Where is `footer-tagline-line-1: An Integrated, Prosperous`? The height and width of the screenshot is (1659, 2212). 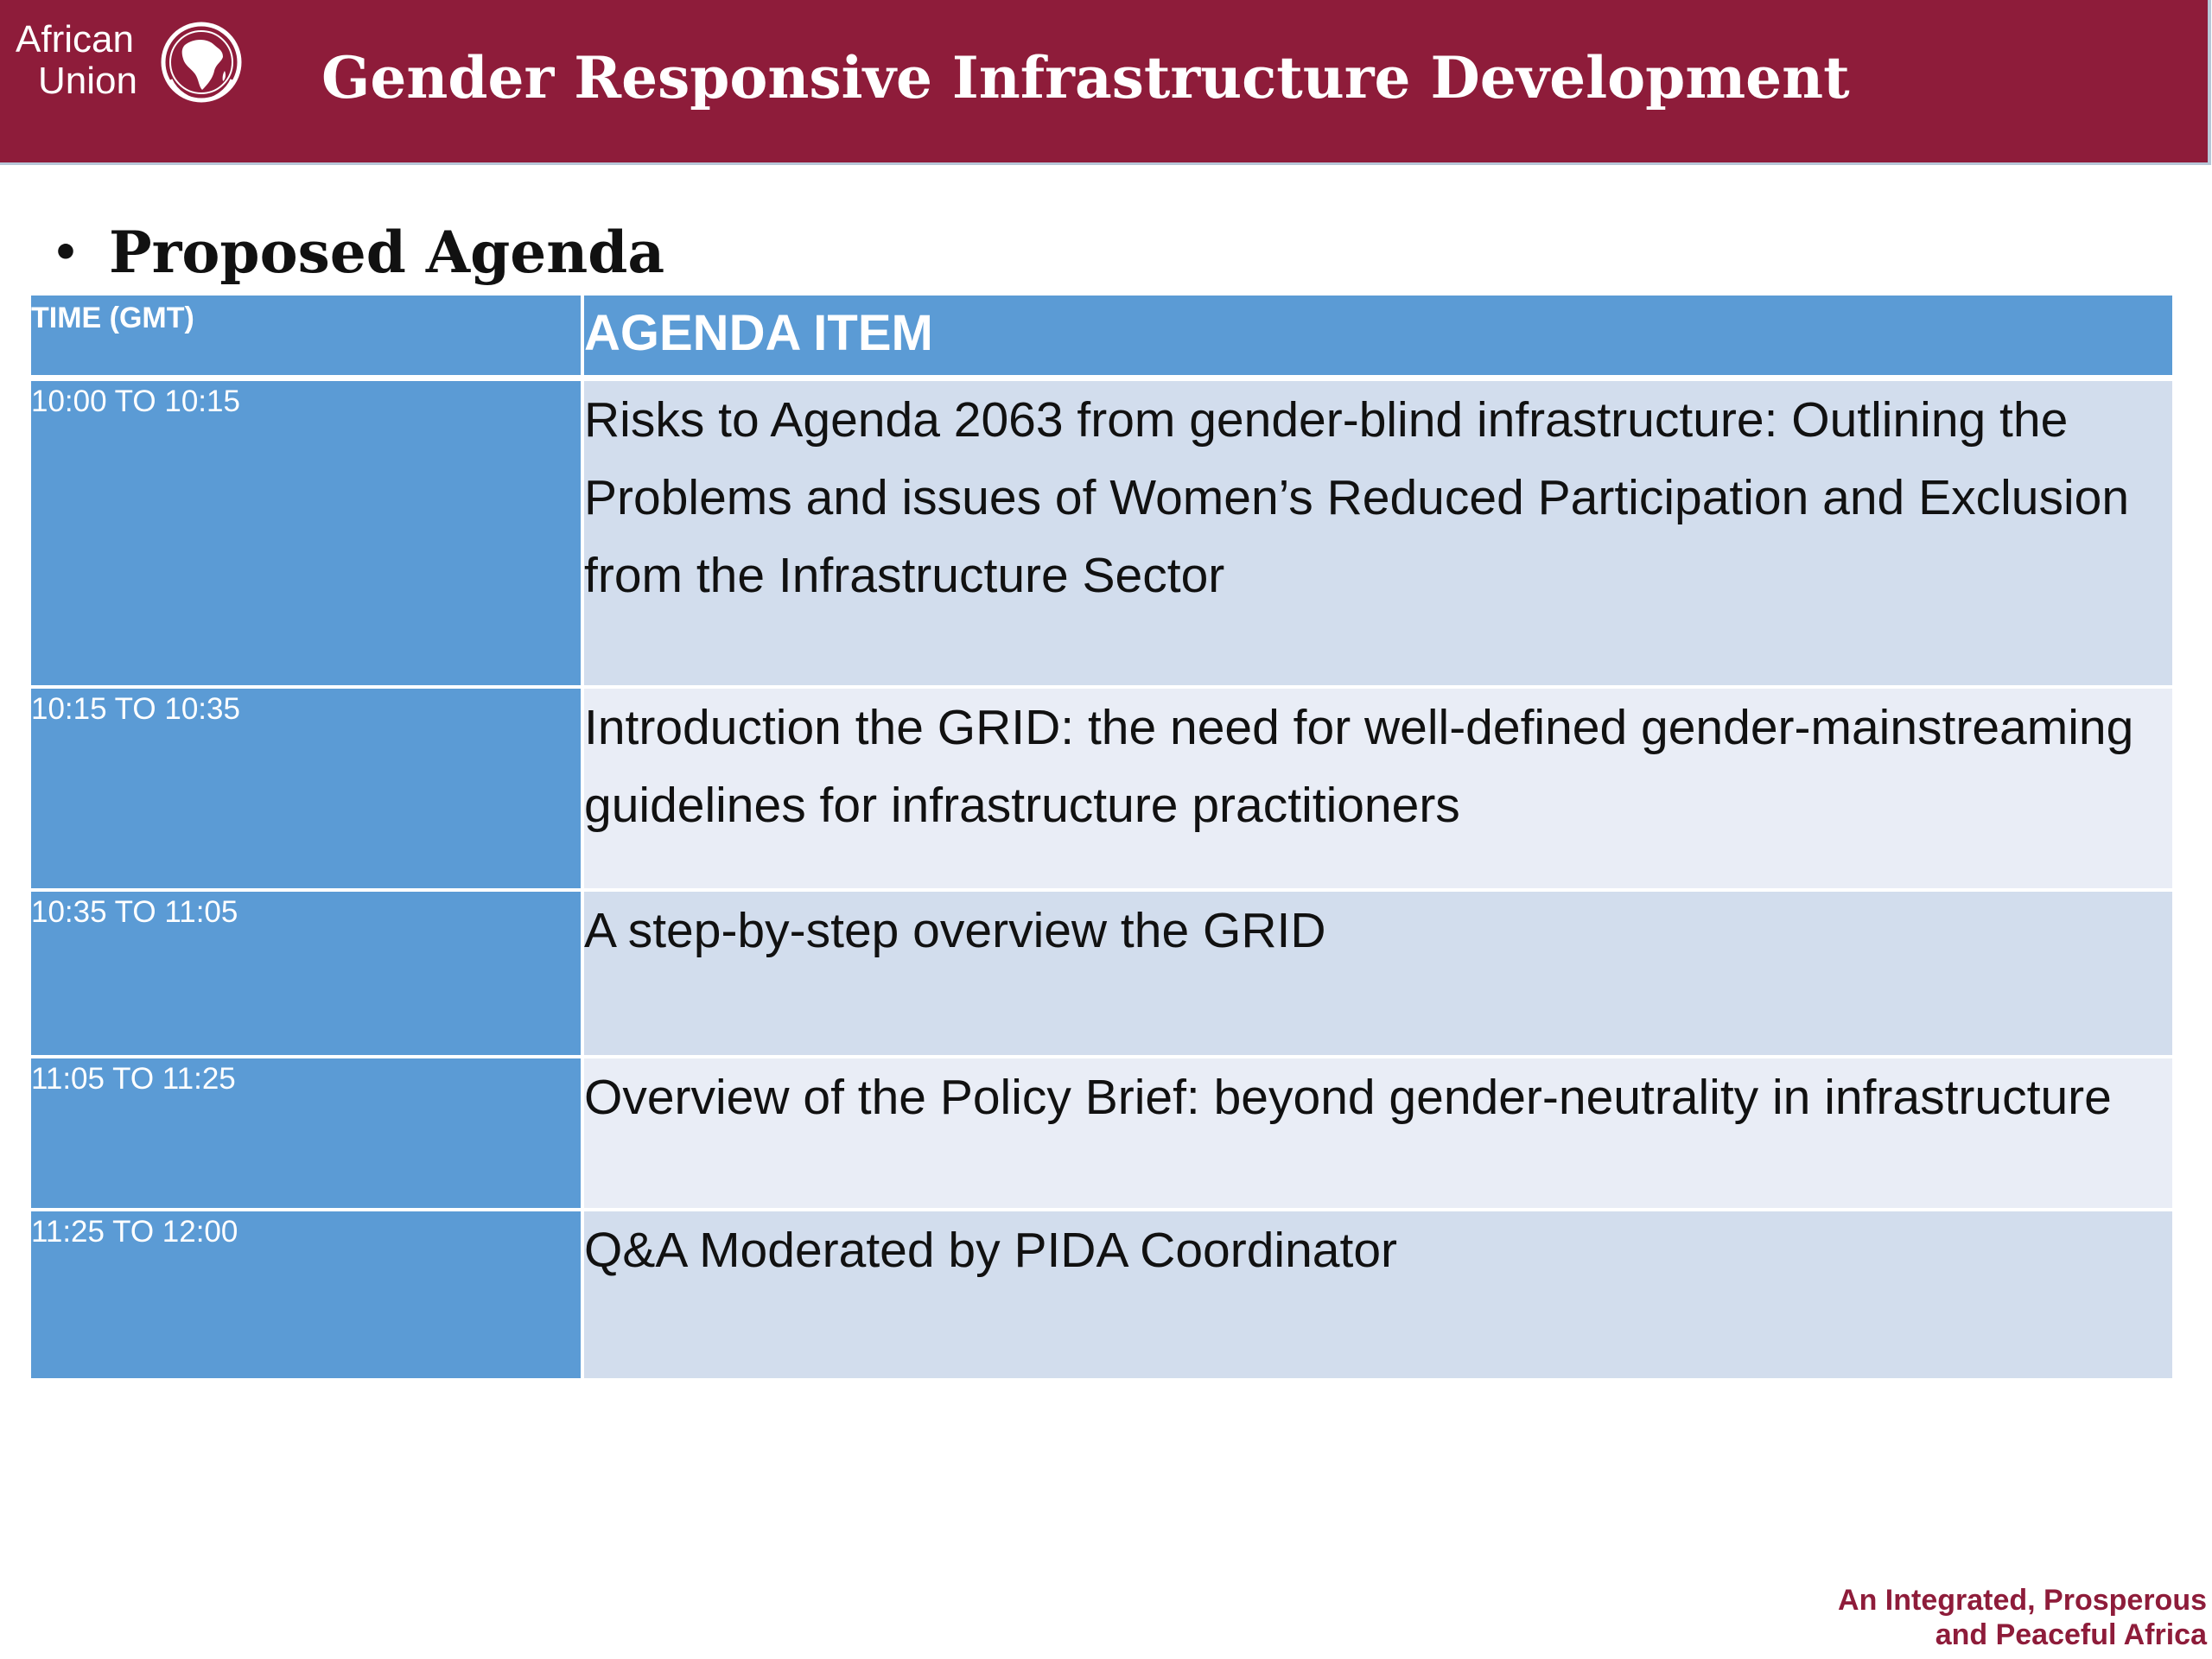 footer-tagline-line-1: An Integrated, Prosperous is located at coordinates (2022, 1600).